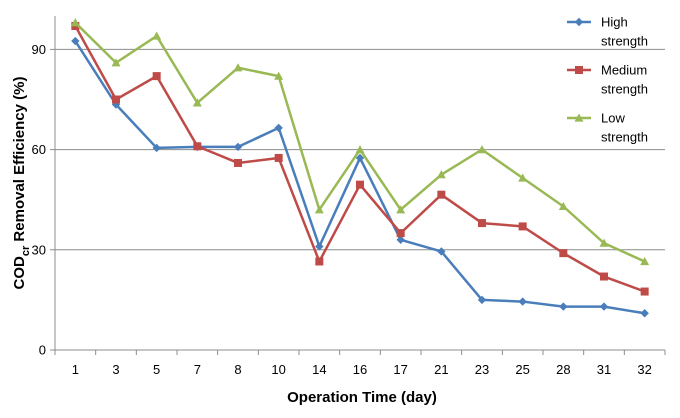  Describe the element at coordinates (156, 369) in the screenshot. I see `x-tick-label: 5` at that location.